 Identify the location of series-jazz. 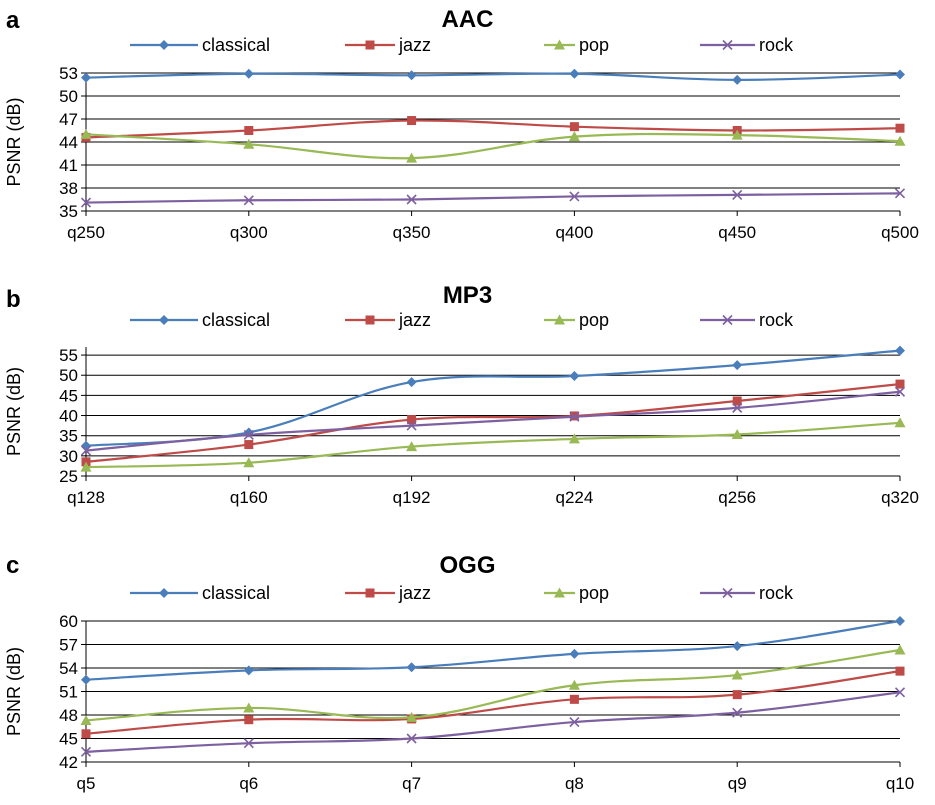
(493, 129).